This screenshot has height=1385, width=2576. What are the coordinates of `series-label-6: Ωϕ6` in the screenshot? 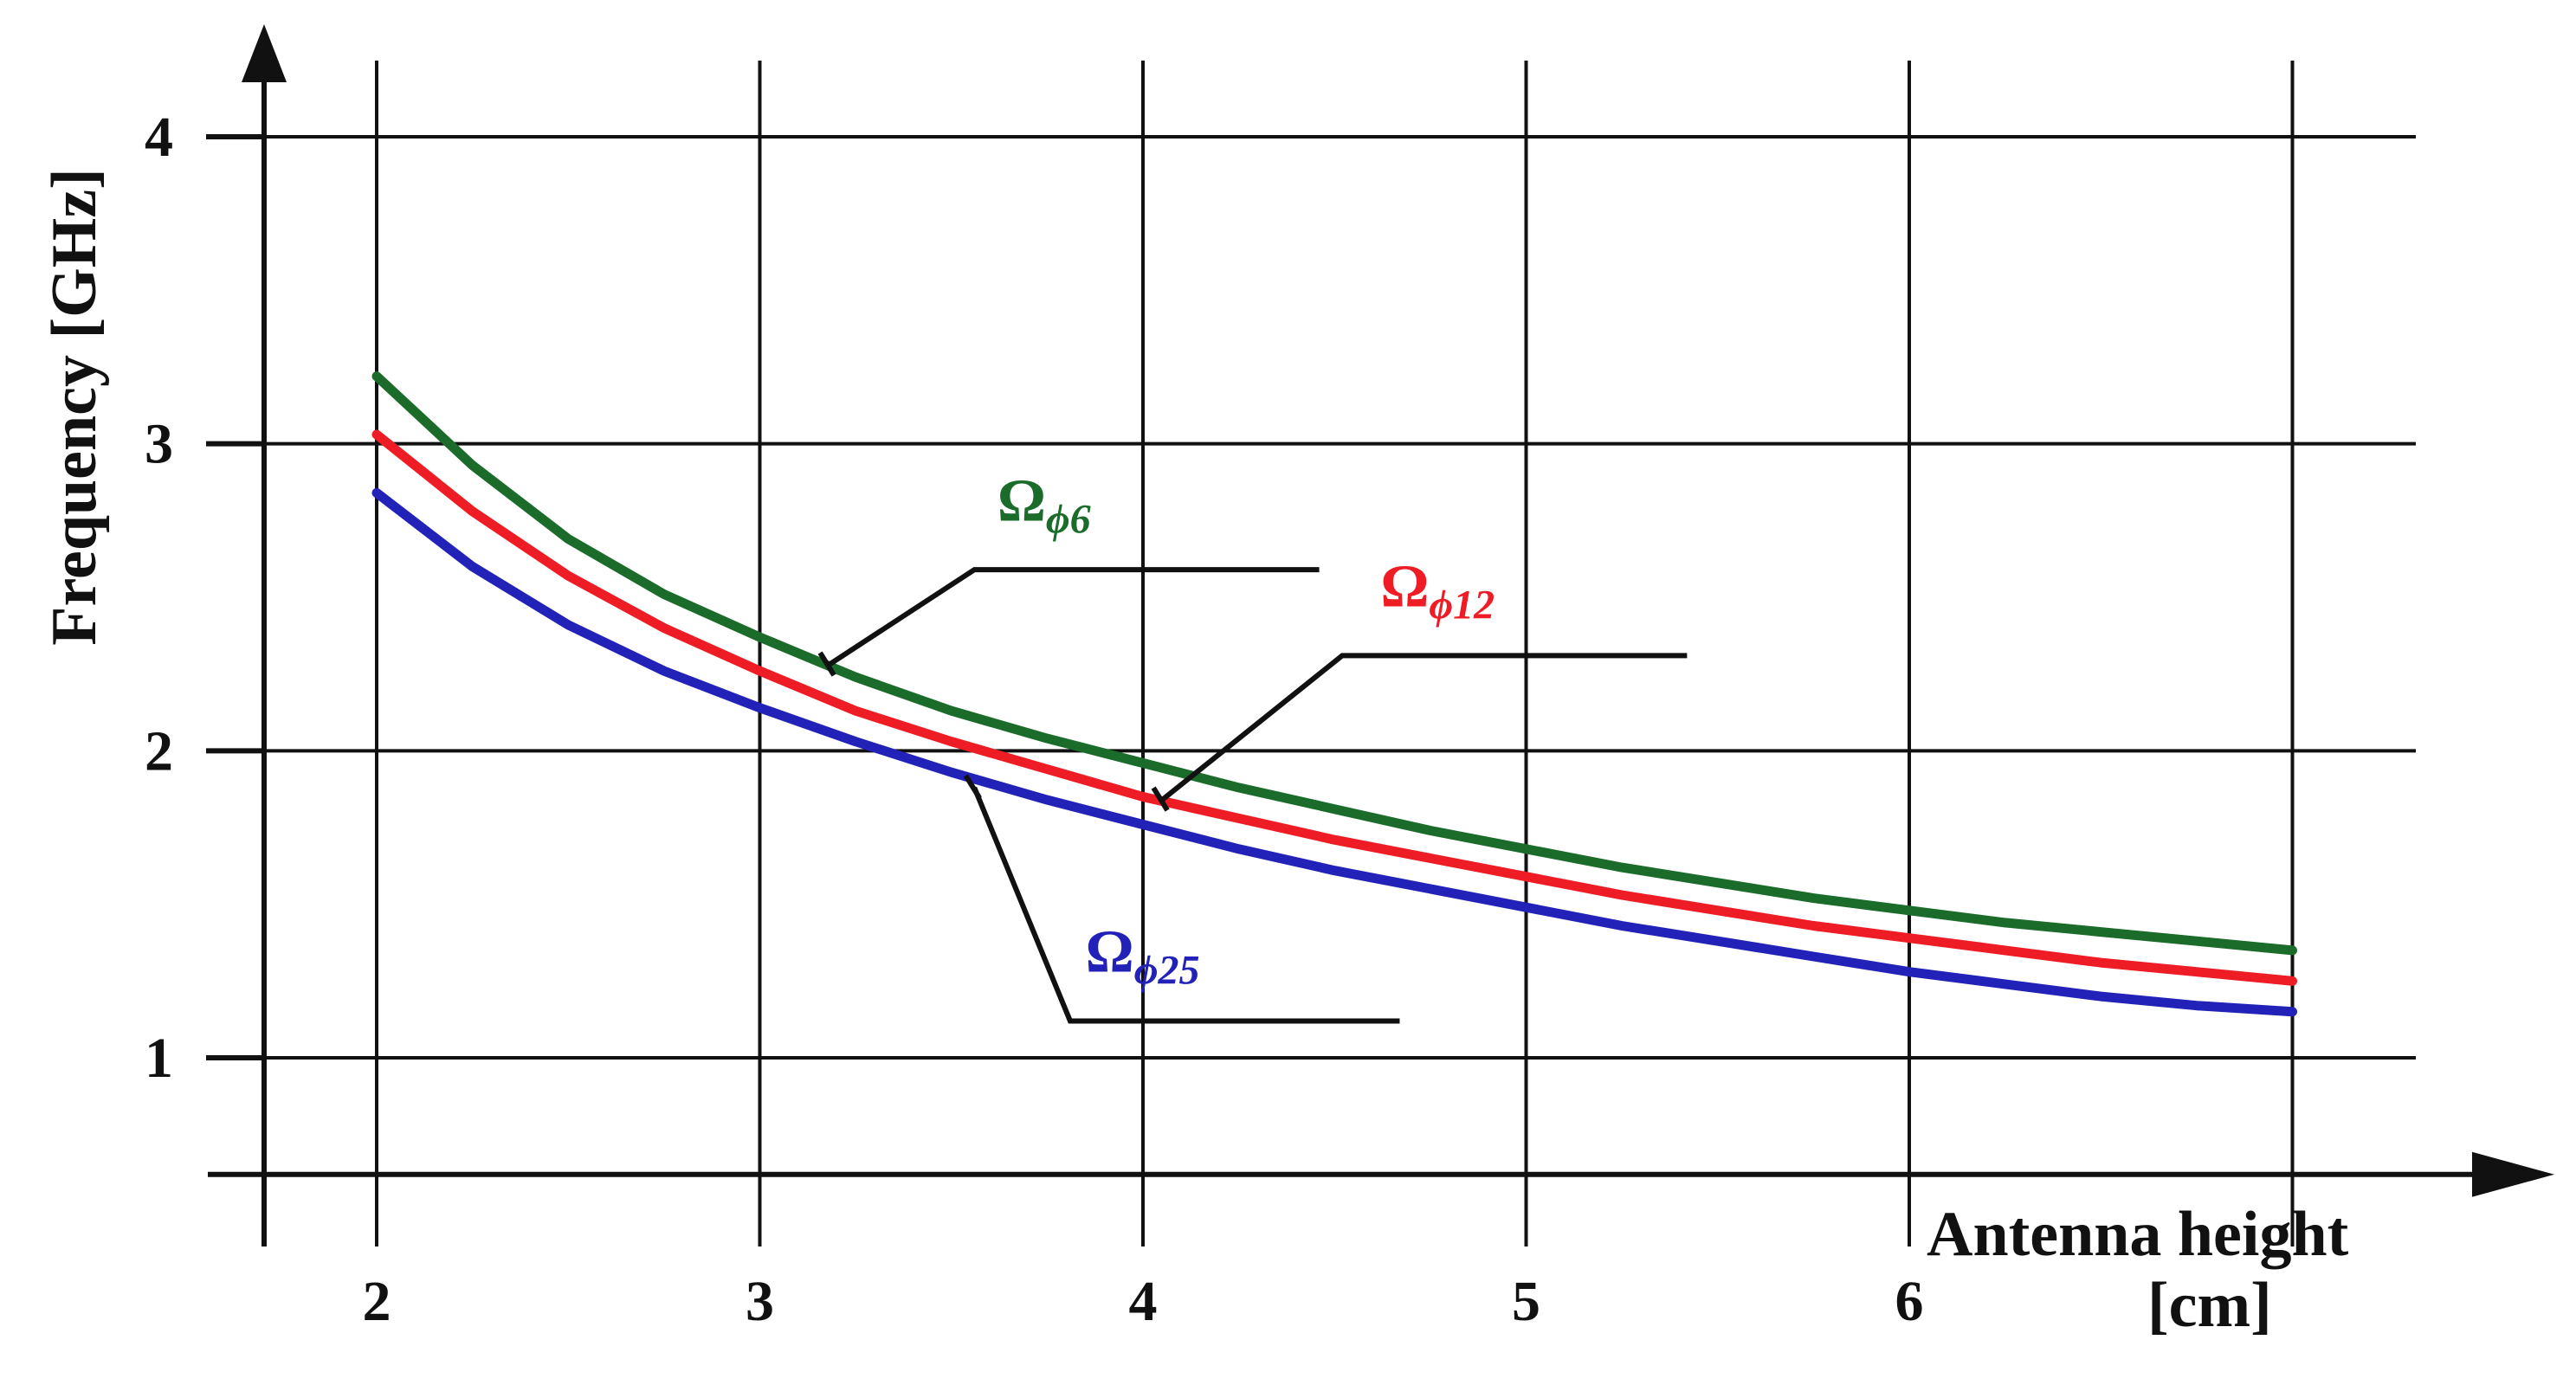 It's located at (1044, 504).